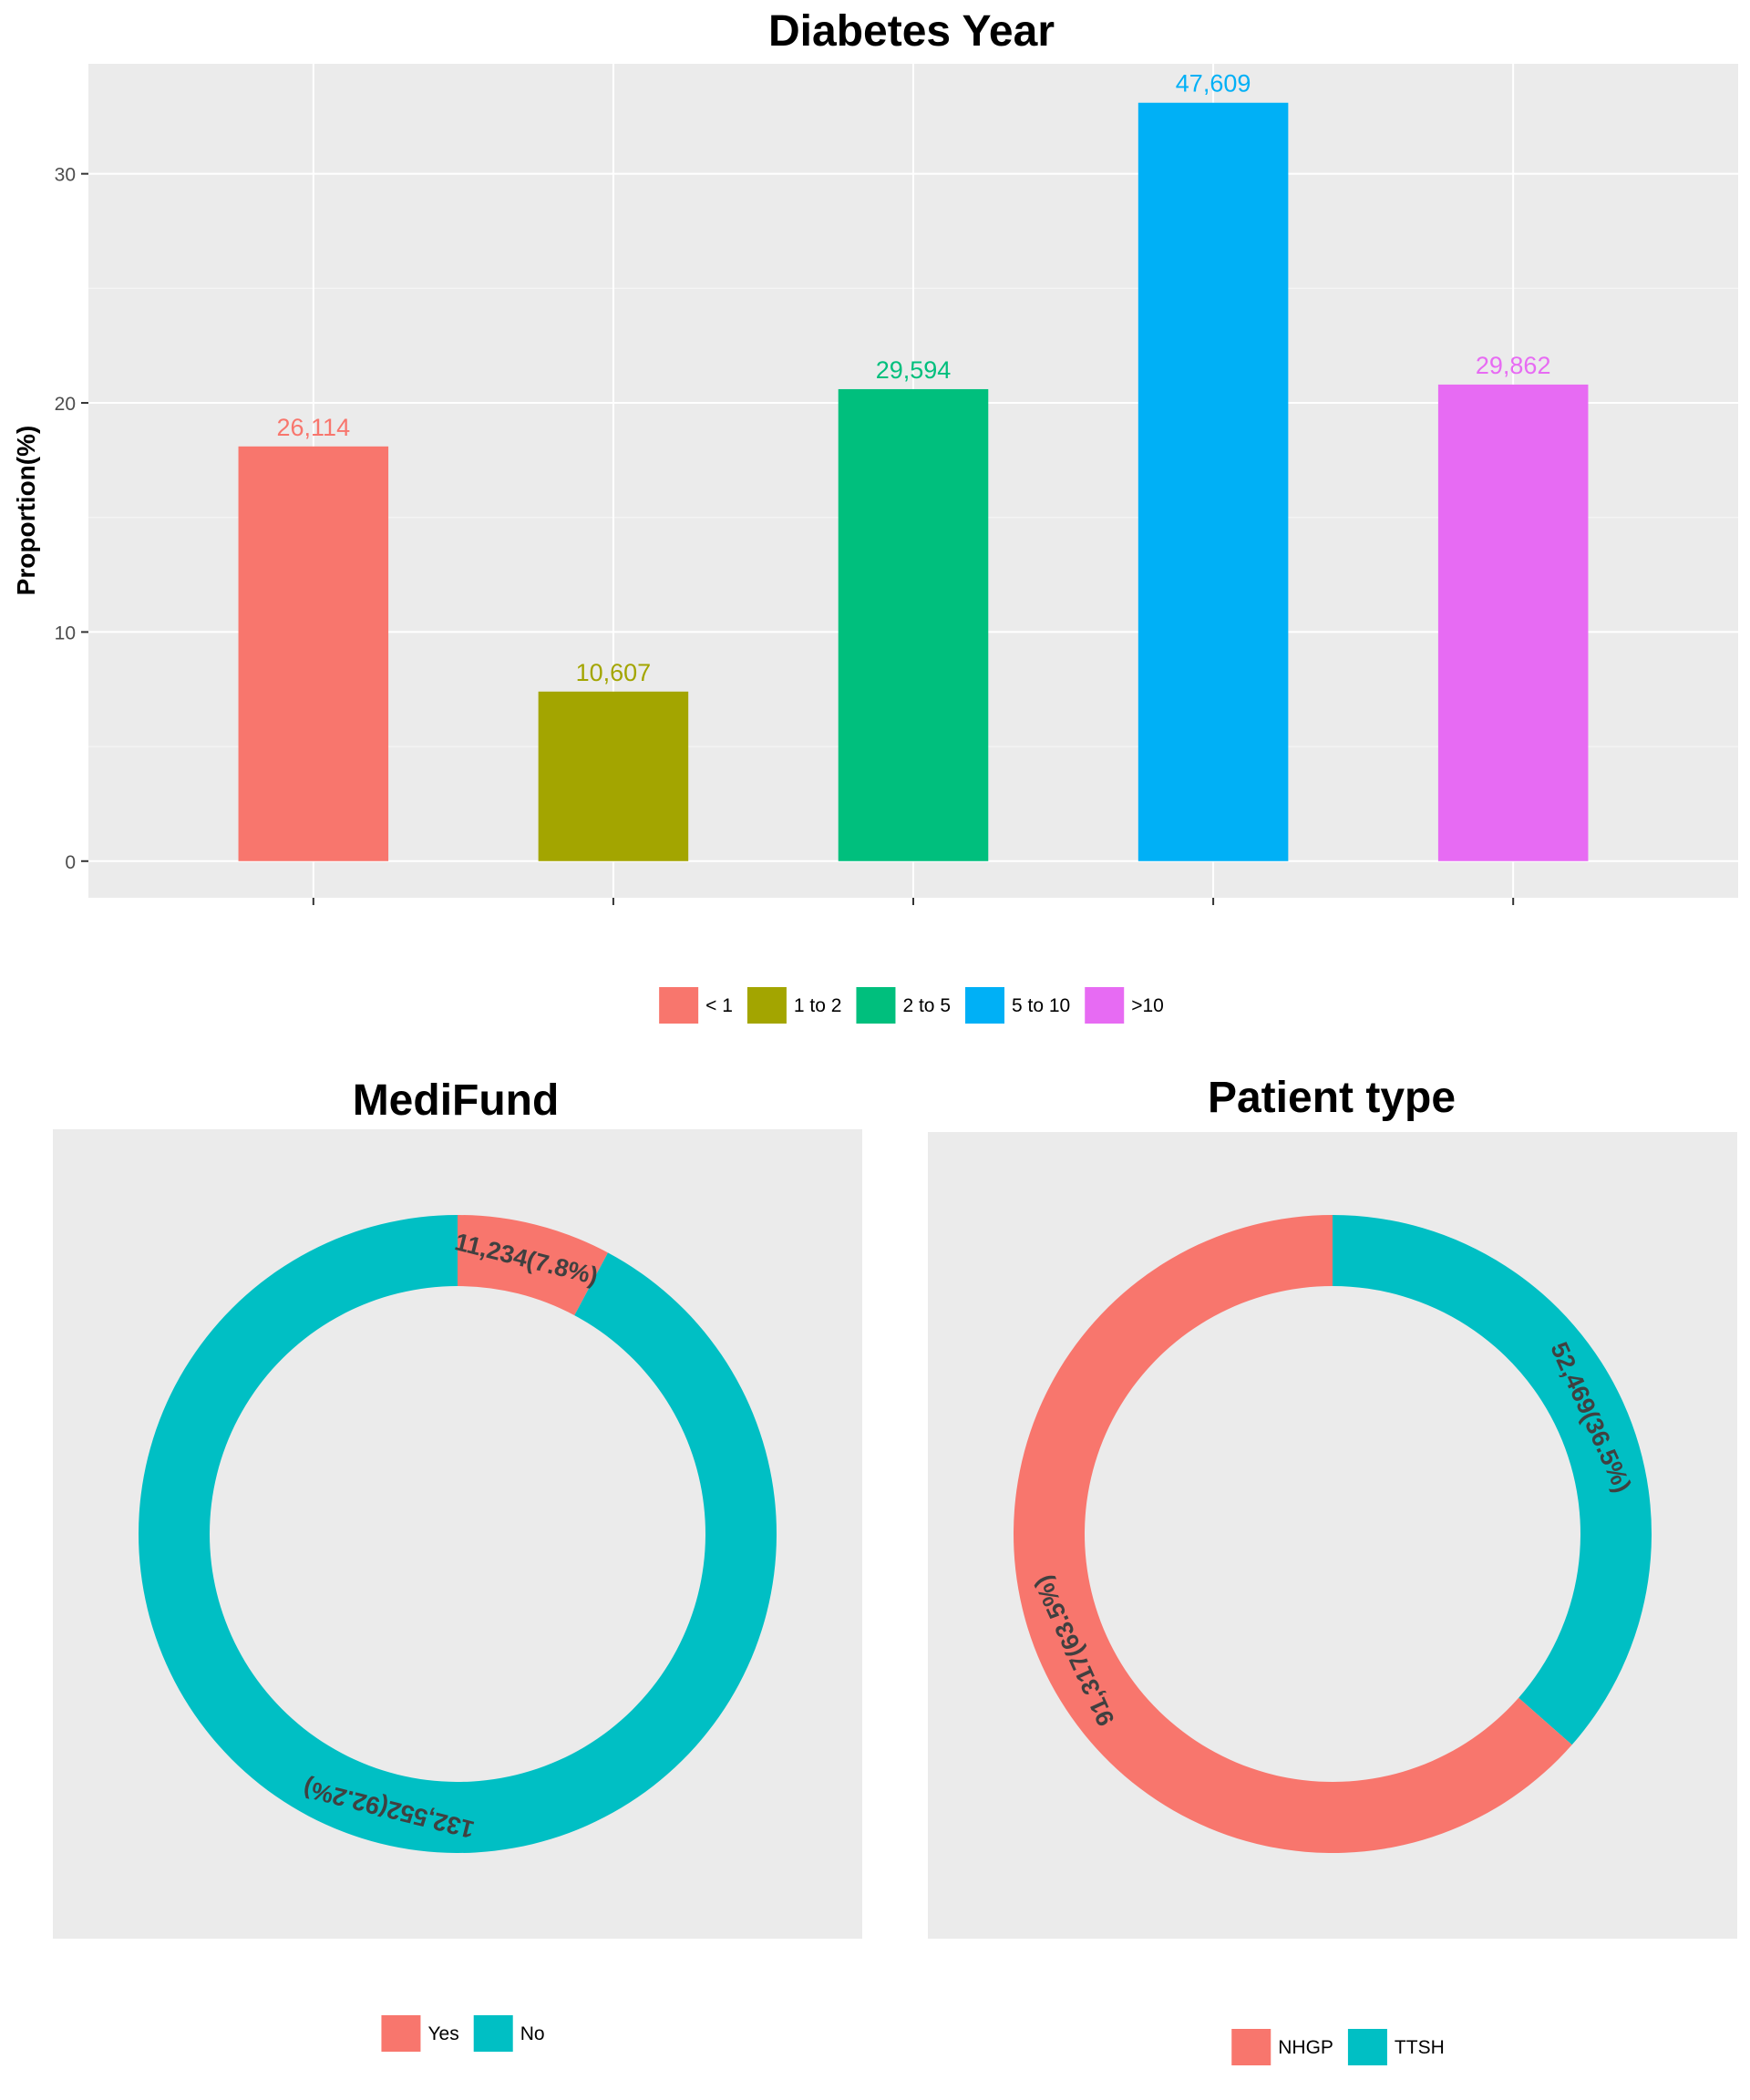  I want to click on legend-label: TTSH, so click(1420, 2048).